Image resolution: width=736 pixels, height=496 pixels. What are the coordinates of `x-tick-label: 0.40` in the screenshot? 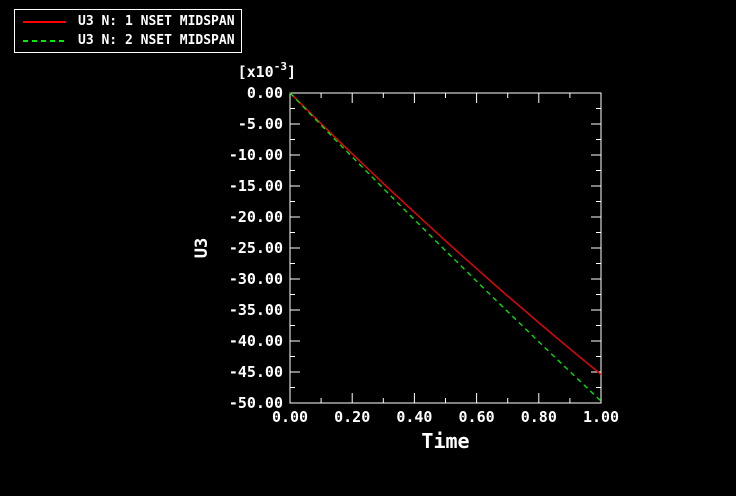 It's located at (414, 417).